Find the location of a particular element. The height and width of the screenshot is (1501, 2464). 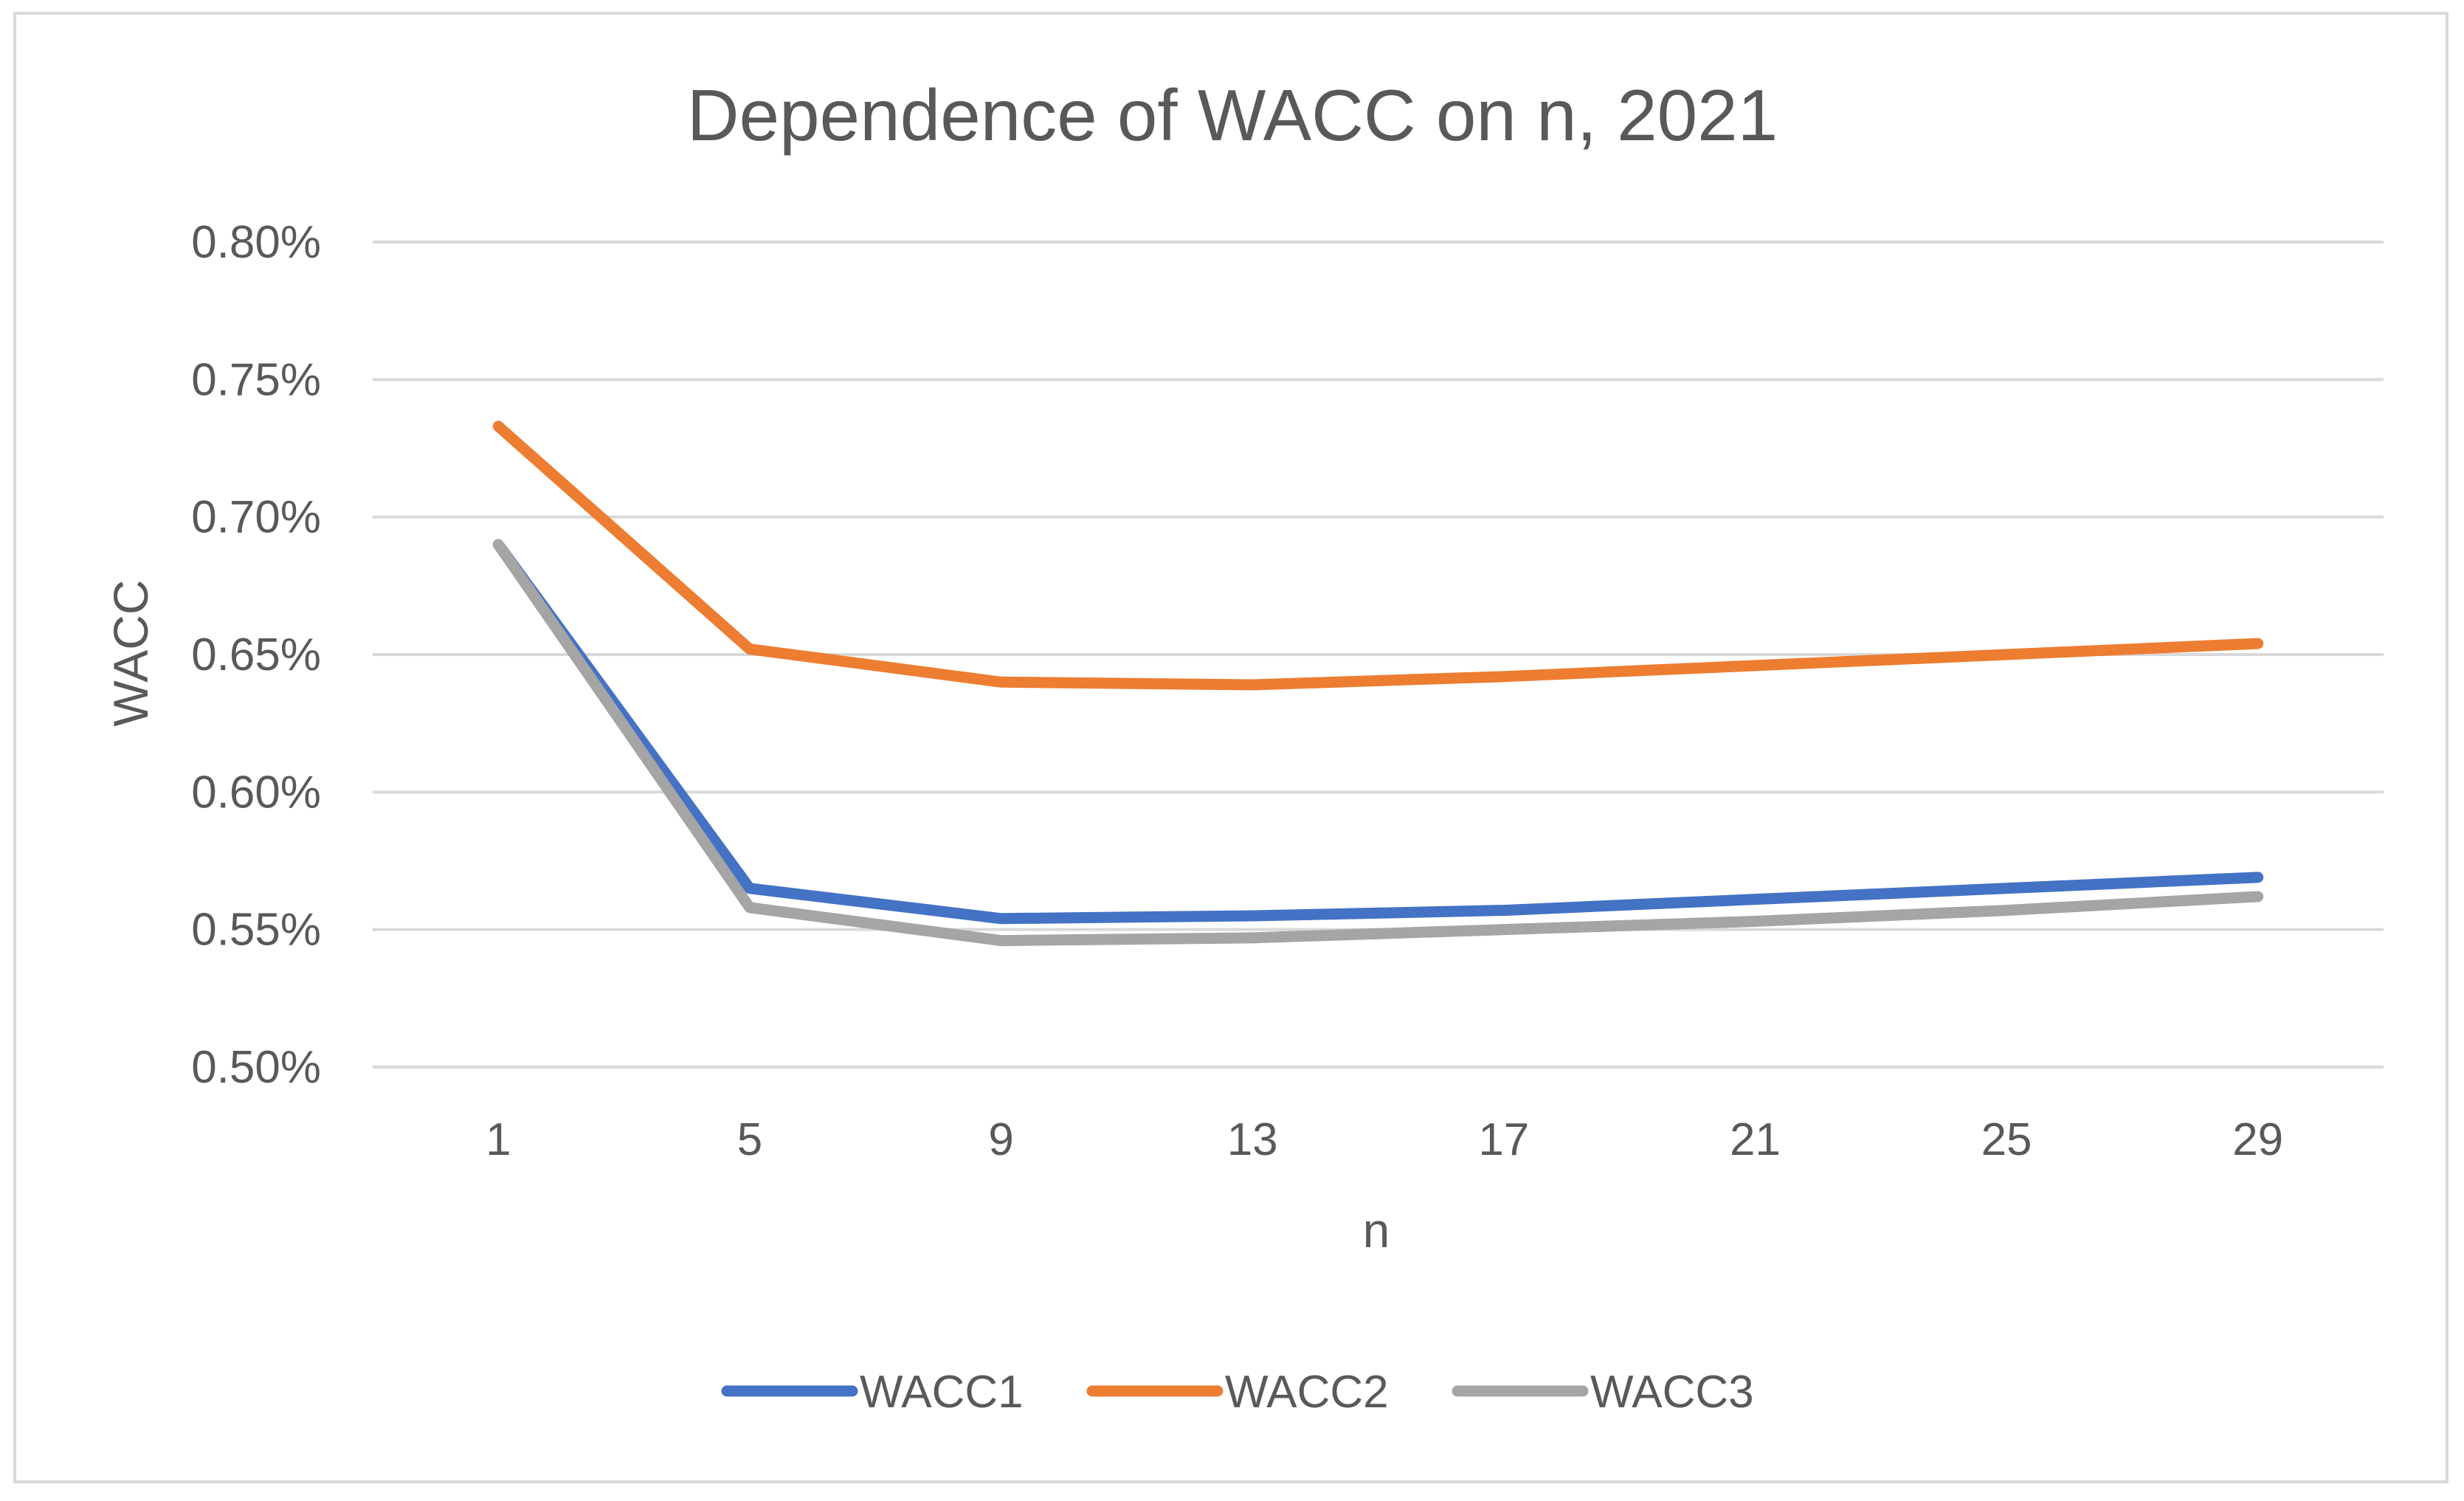

y-tick-label: 0.70% is located at coordinates (256, 517).